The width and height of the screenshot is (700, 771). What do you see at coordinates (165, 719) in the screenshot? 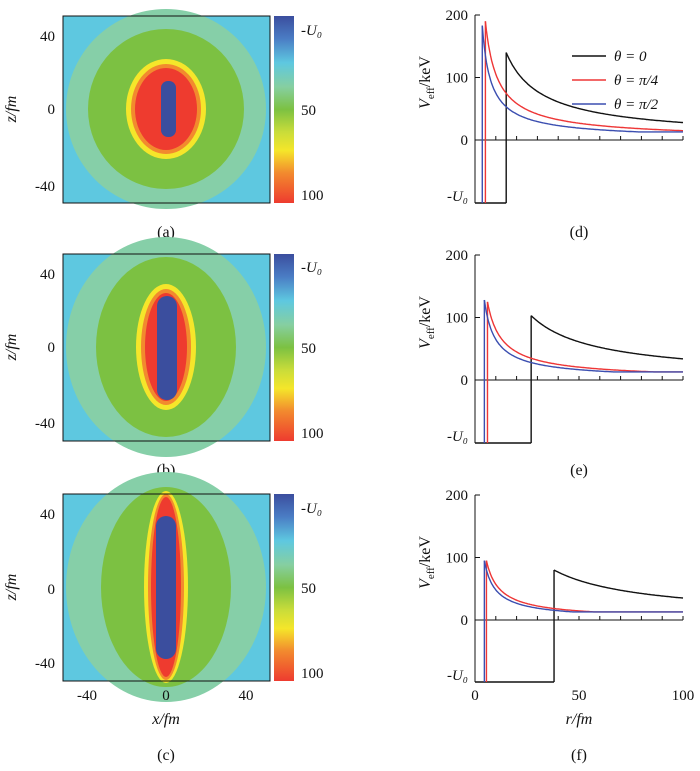
I see `map-xlabel: x/fm` at bounding box center [165, 719].